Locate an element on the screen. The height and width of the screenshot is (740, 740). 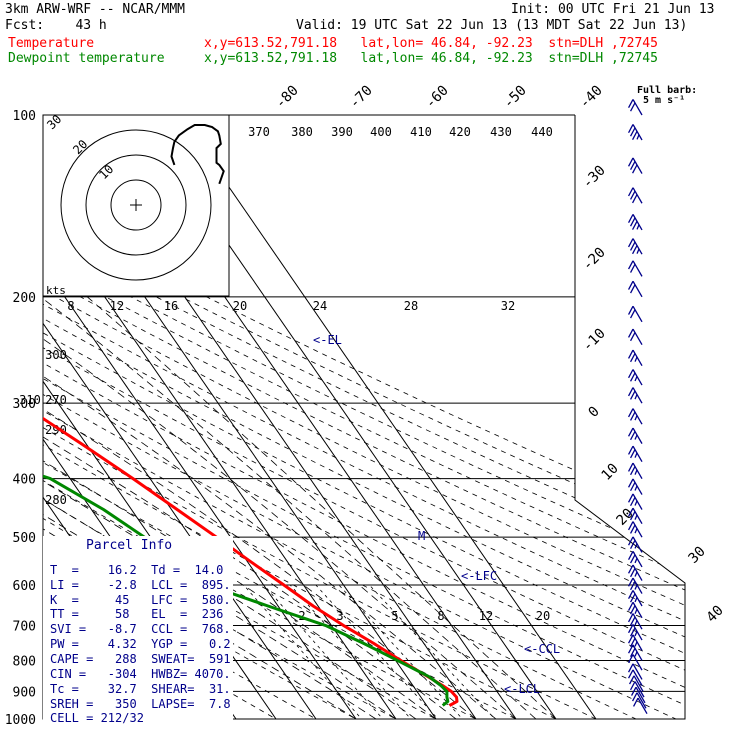
pressure-label: 700 is located at coordinates (24, 626).